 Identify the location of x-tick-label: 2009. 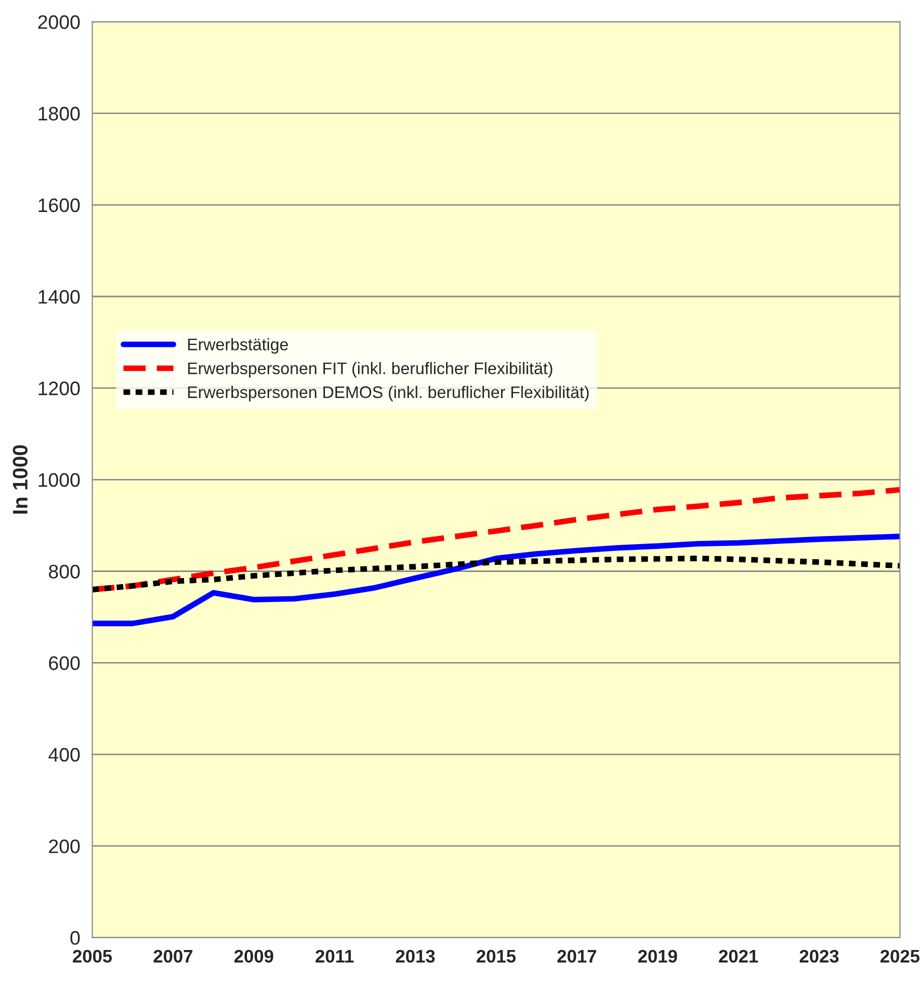
(254, 956).